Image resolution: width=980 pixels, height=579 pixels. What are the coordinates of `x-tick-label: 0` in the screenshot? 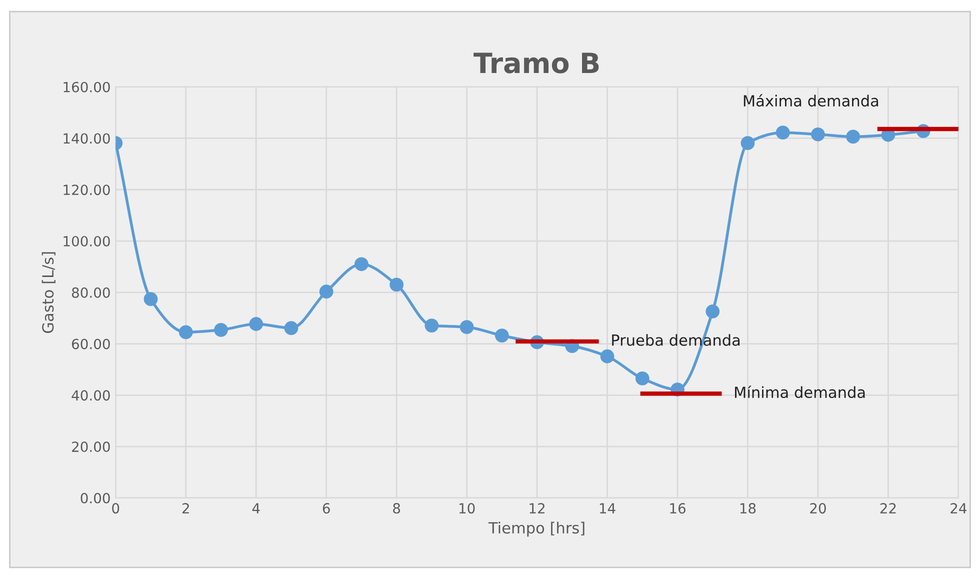 It's located at (116, 508).